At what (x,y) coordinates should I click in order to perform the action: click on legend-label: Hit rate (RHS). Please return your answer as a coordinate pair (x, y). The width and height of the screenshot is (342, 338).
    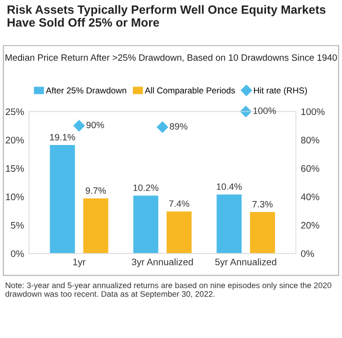
    Looking at the image, I should click on (280, 91).